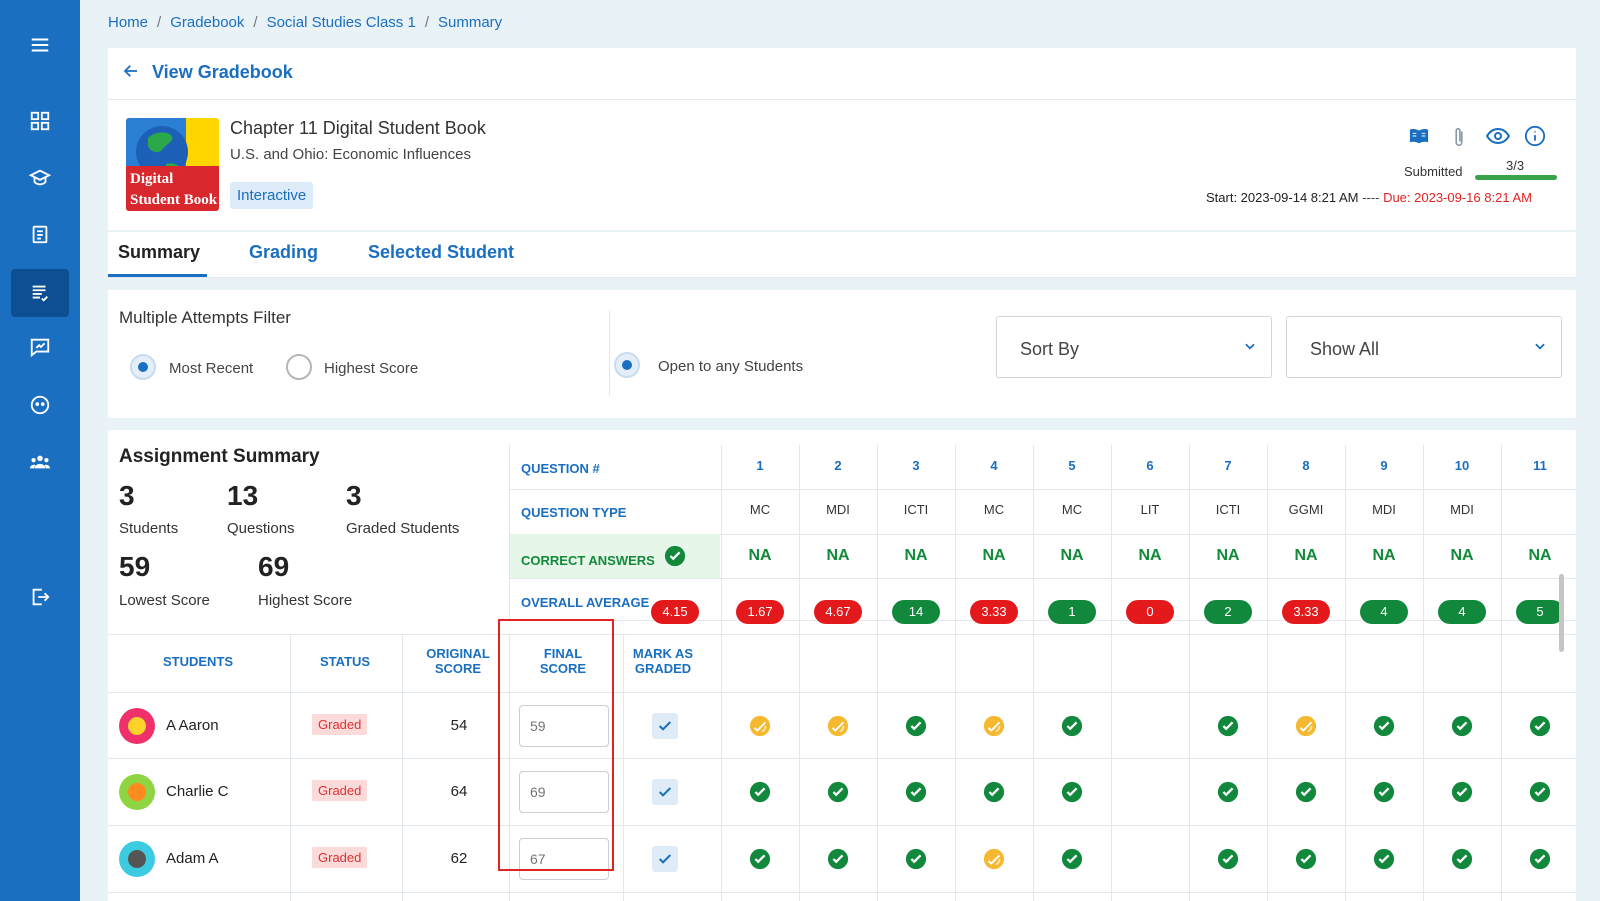 The width and height of the screenshot is (1600, 901). What do you see at coordinates (40, 347) in the screenshot?
I see `chart-message-icon` at bounding box center [40, 347].